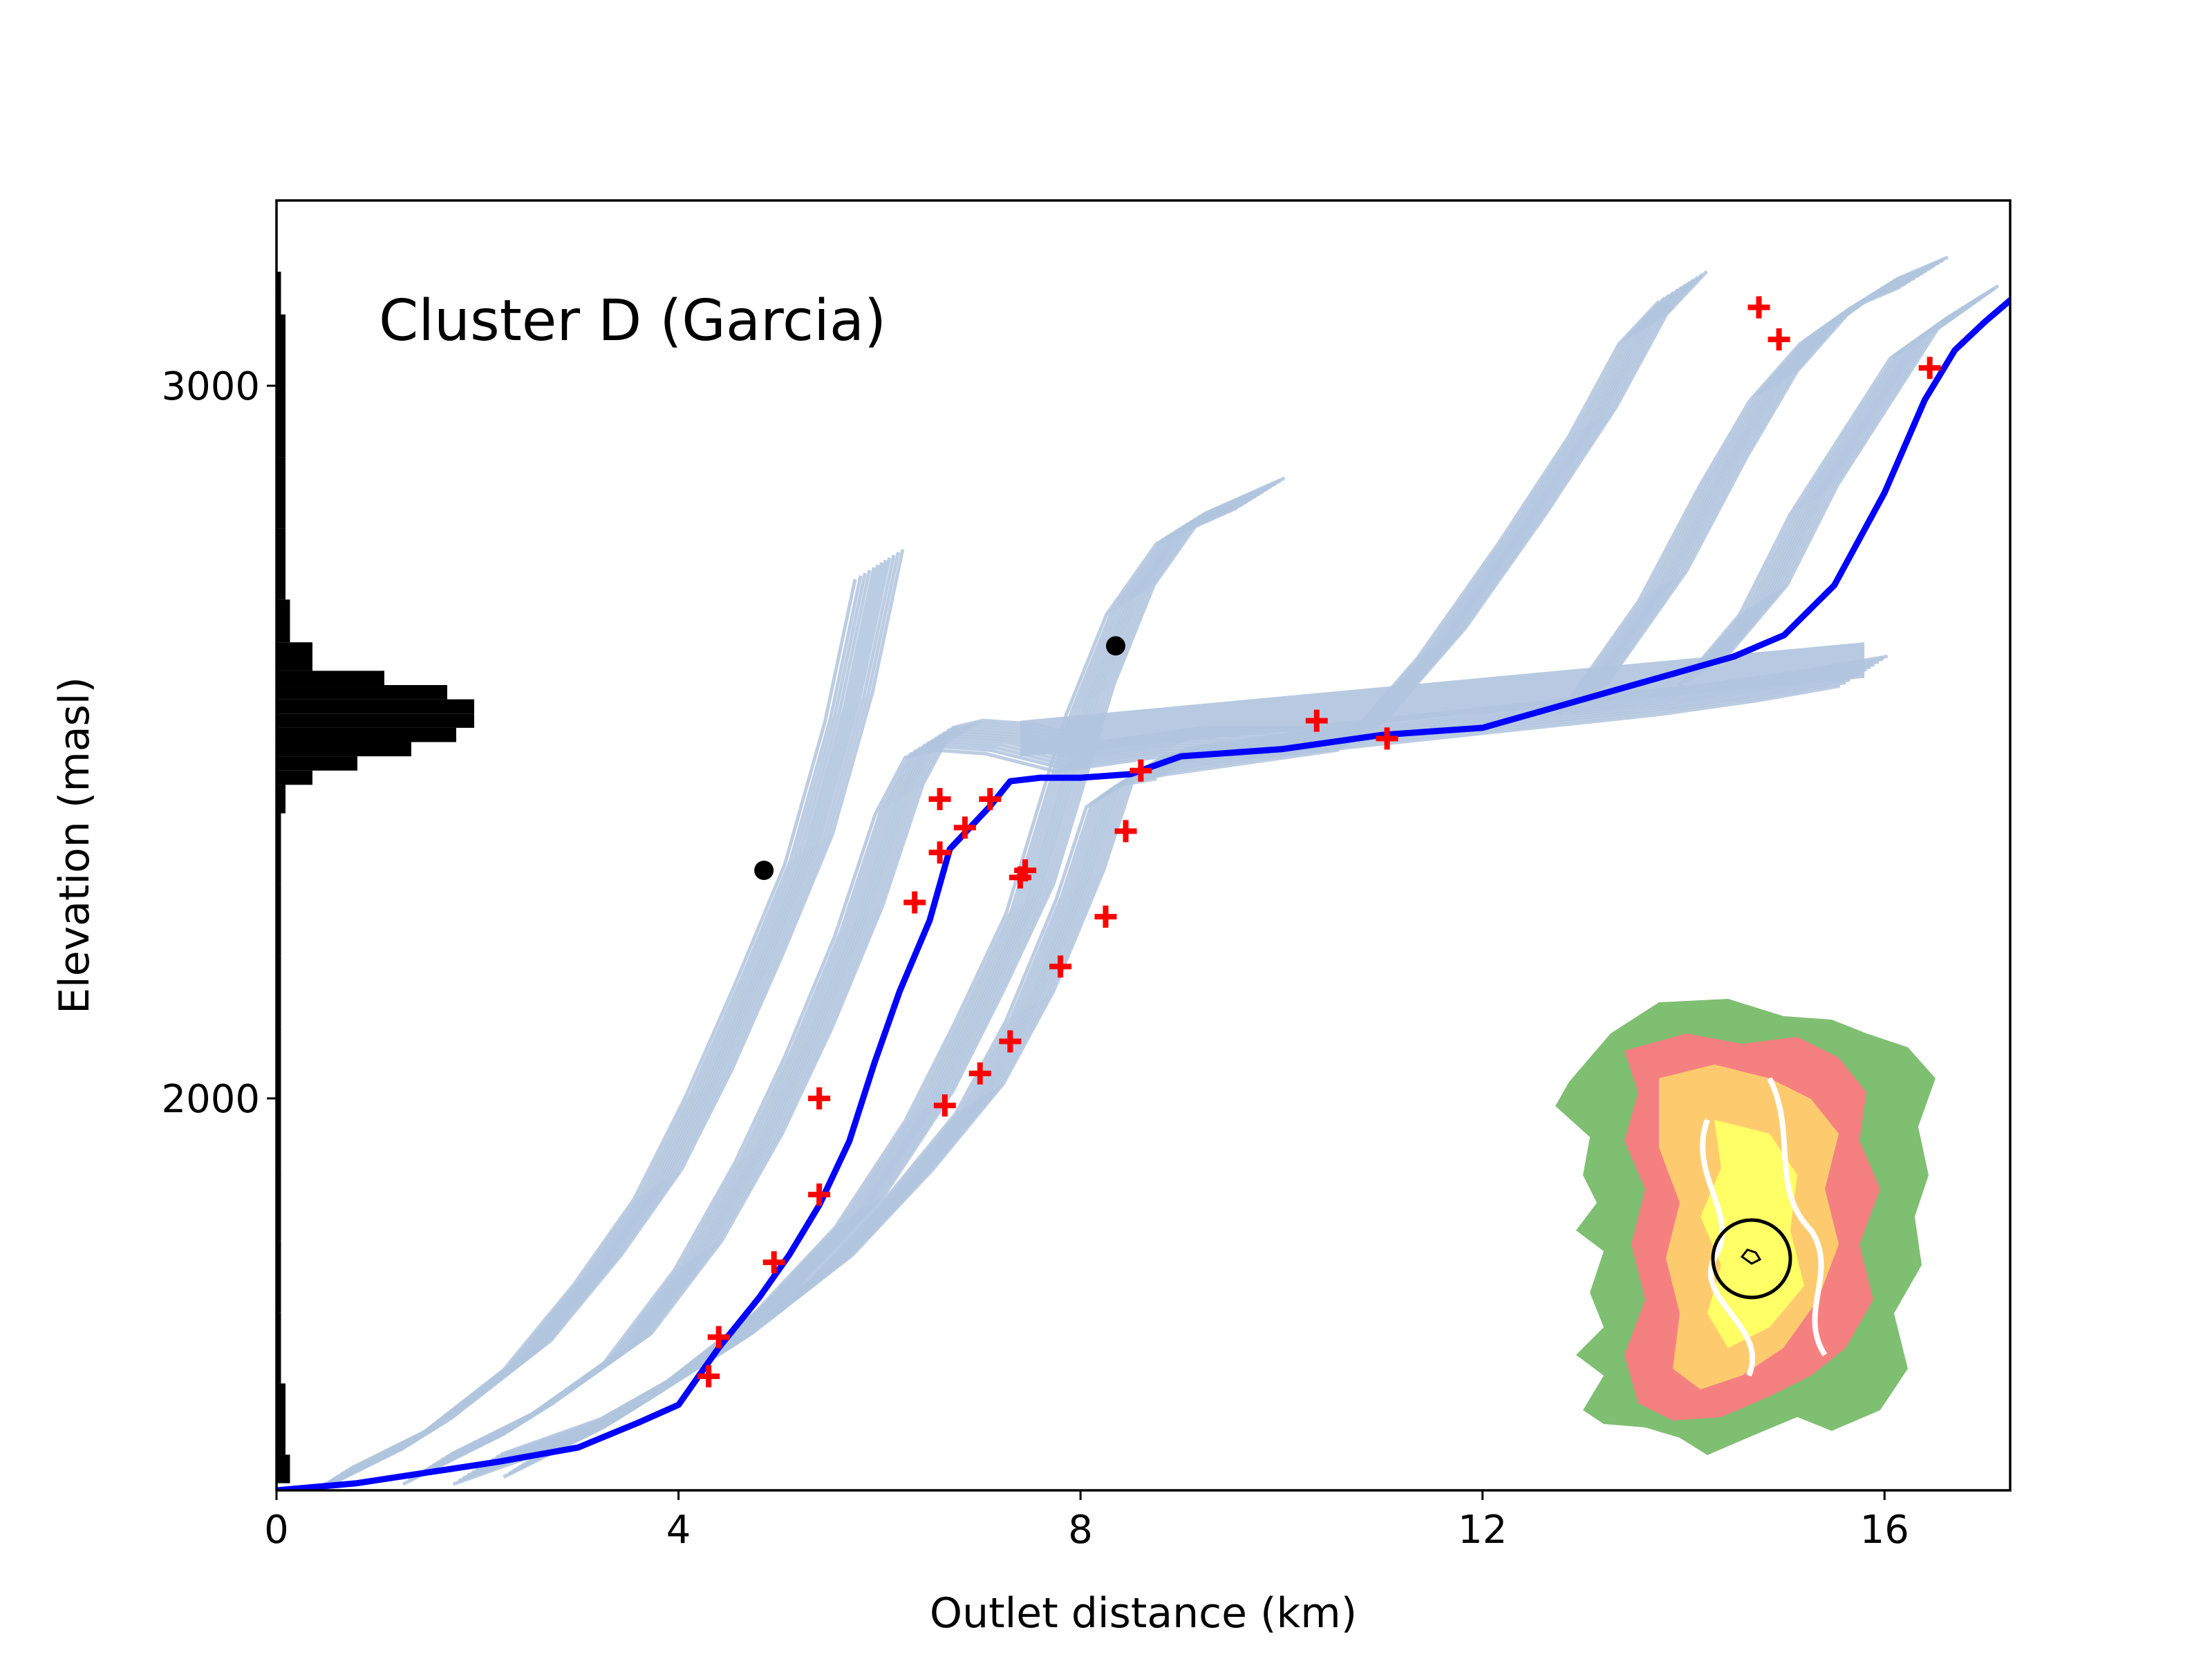  I want to click on elevation-histogram, so click(375, 878).